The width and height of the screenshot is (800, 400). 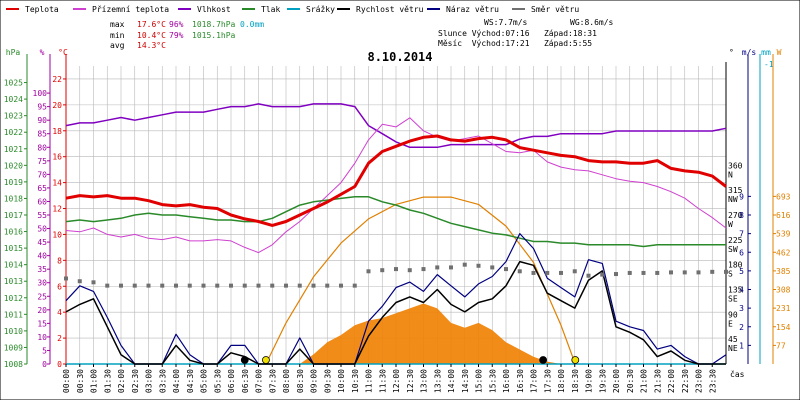 I want to click on axis-dir-tick-label: 135, so click(x=735, y=290).